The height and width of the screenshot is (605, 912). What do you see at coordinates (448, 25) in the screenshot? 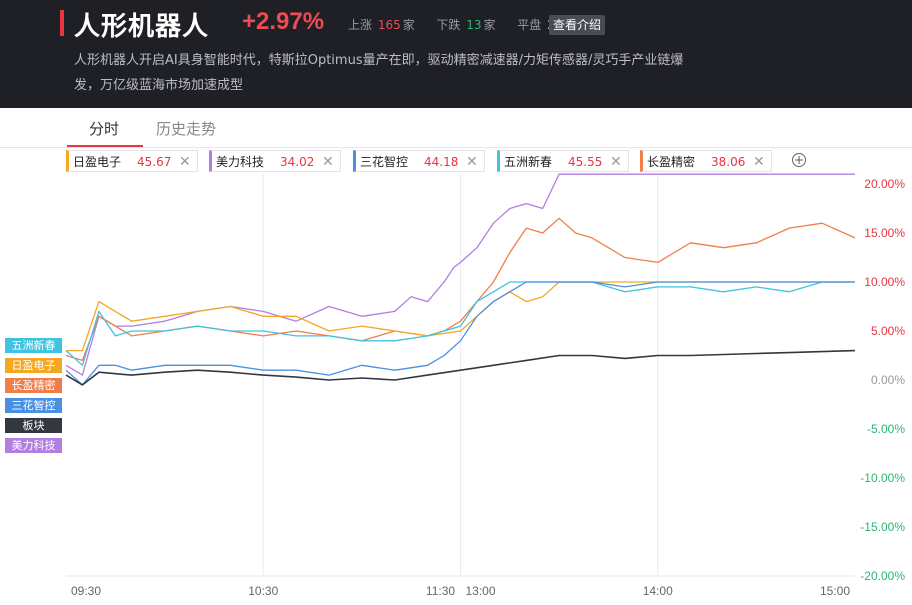
I see `fall-label: 下跌` at bounding box center [448, 25].